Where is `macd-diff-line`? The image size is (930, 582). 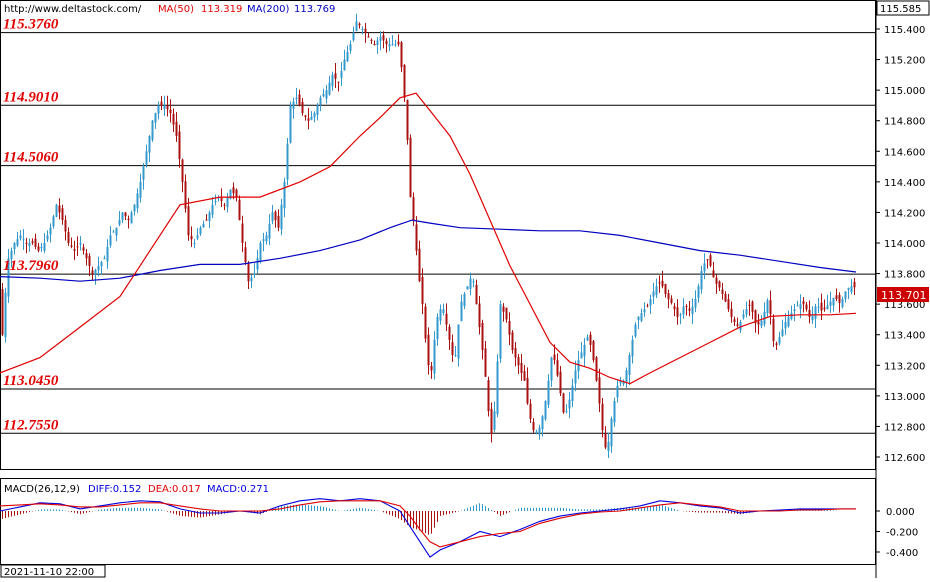 macd-diff-line is located at coordinates (428, 528).